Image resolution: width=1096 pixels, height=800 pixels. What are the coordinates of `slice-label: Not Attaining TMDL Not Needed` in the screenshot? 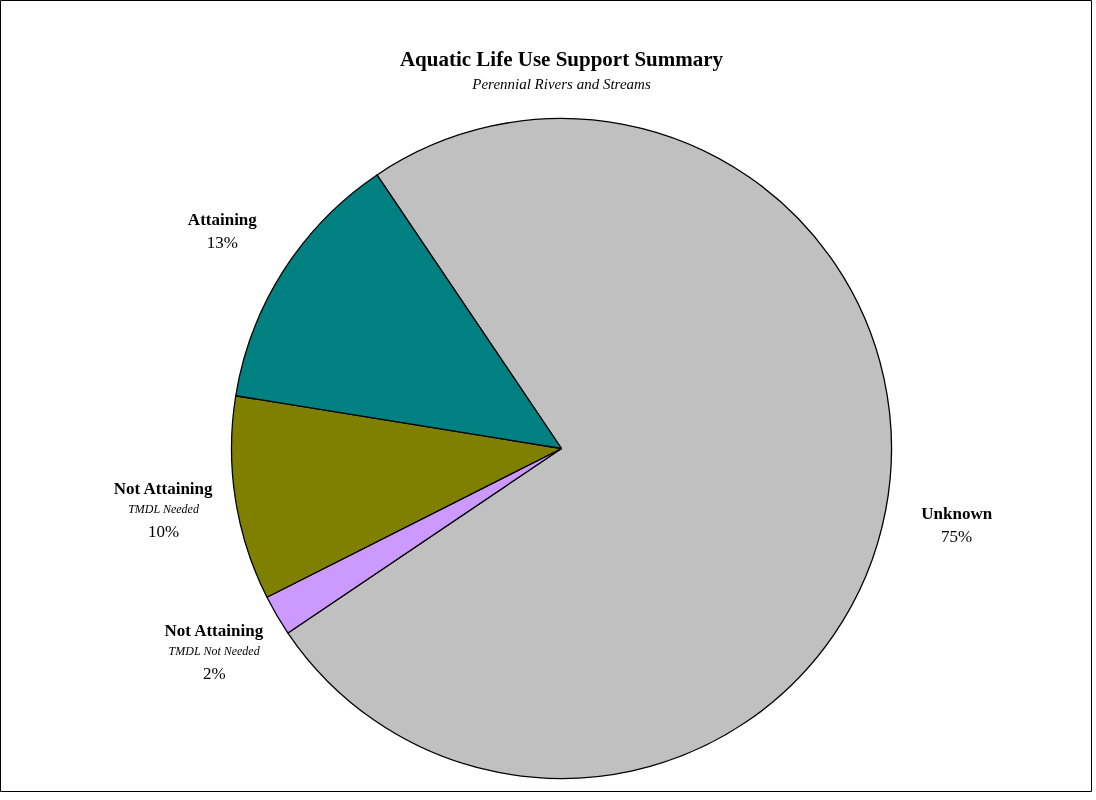 It's located at (214, 639).